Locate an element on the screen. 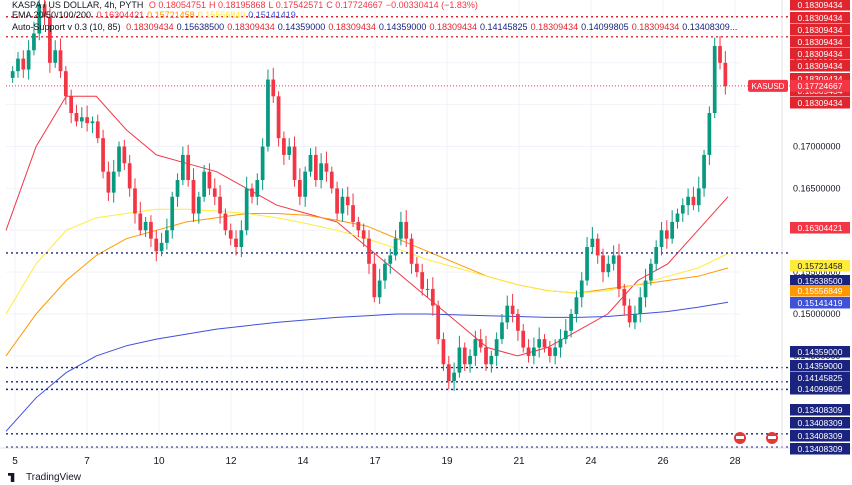  price-tag-value: 0.14145825 is located at coordinates (820, 378).